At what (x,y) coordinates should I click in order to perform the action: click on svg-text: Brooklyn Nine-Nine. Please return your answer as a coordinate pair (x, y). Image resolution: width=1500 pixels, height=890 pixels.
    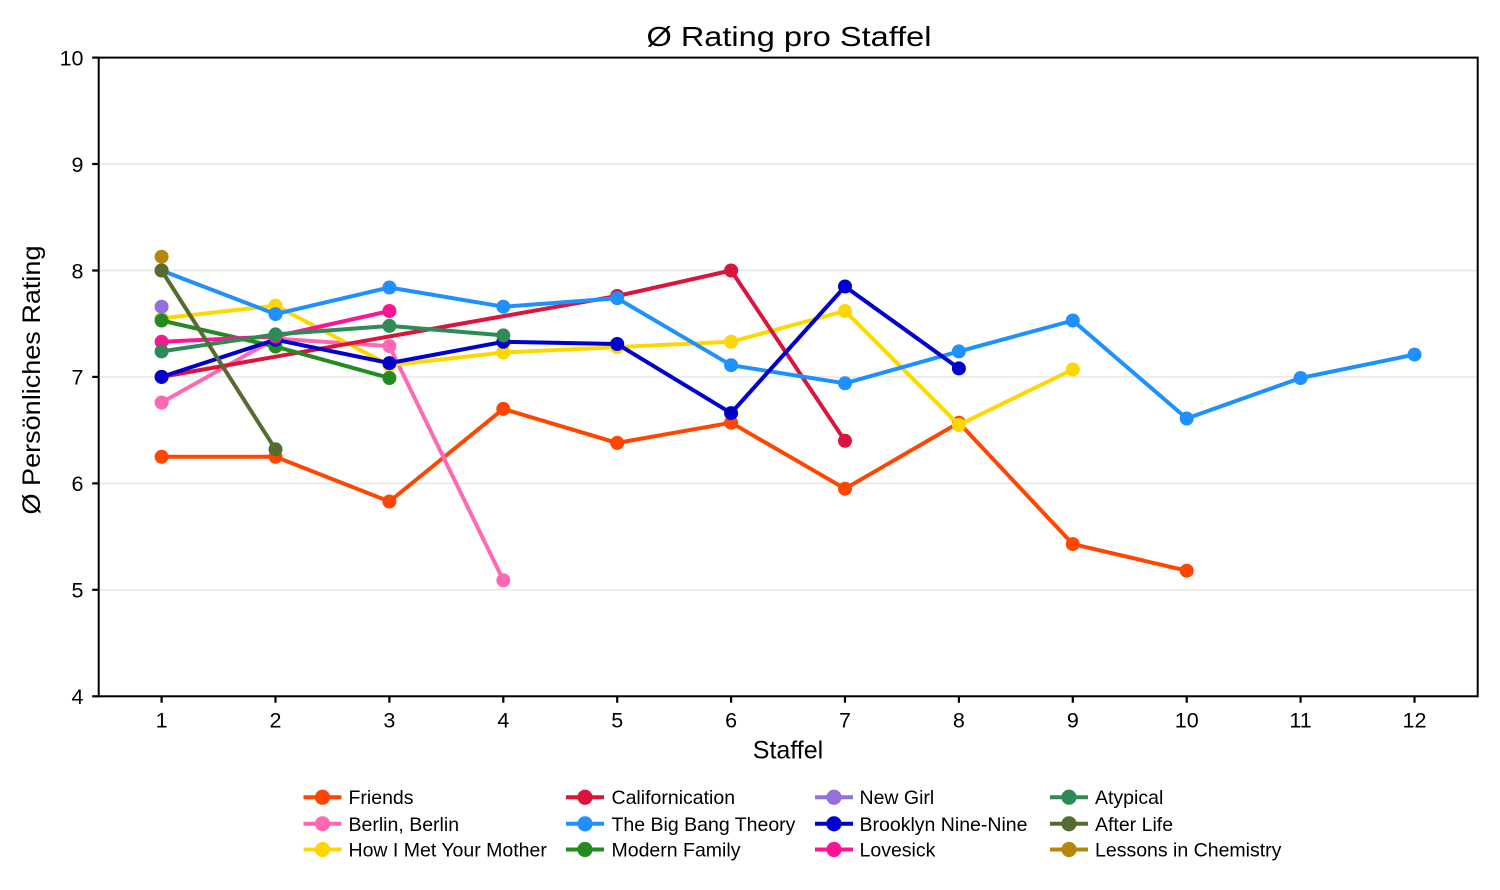
    Looking at the image, I should click on (944, 825).